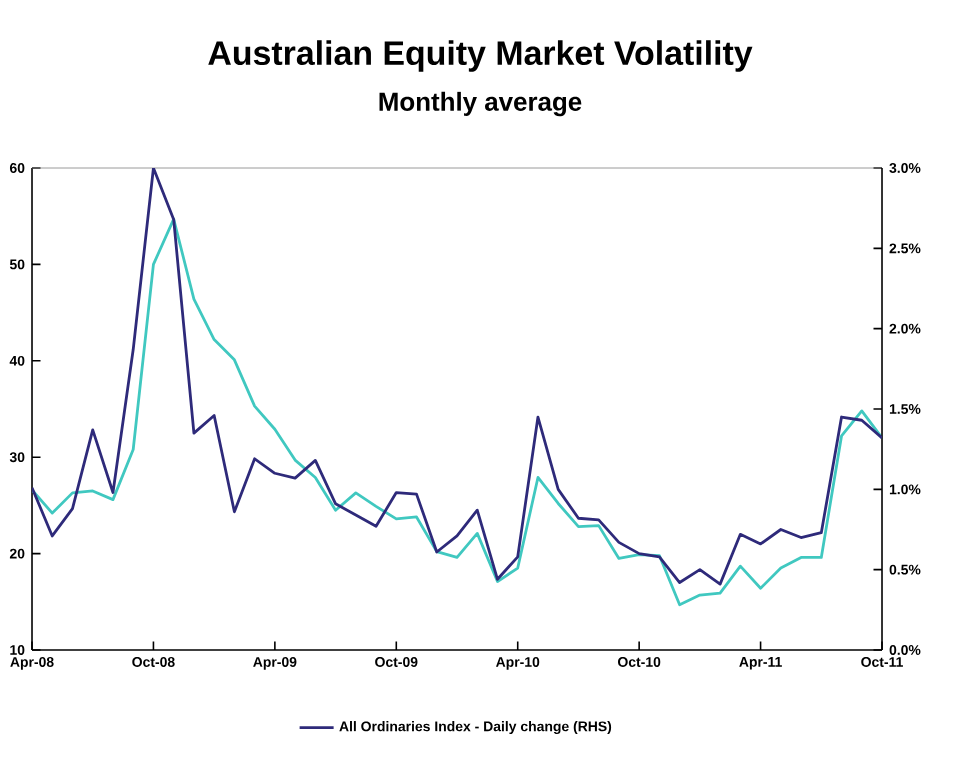 The width and height of the screenshot is (962, 758). What do you see at coordinates (480, 56) in the screenshot?
I see `chart-title: Australian Equity Market Volatility` at bounding box center [480, 56].